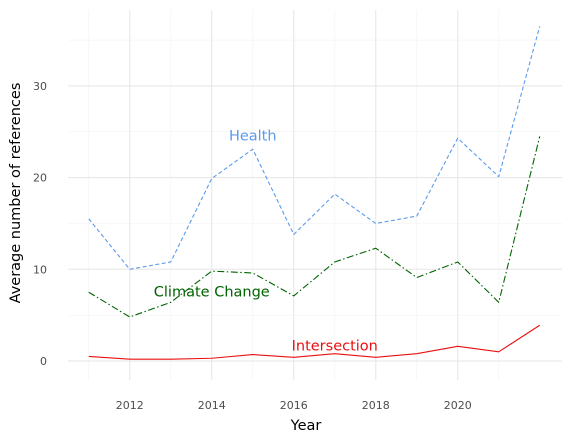 Image resolution: width=572 pixels, height=443 pixels. Describe the element at coordinates (130, 405) in the screenshot. I see `x-tick-label: 2012` at that location.